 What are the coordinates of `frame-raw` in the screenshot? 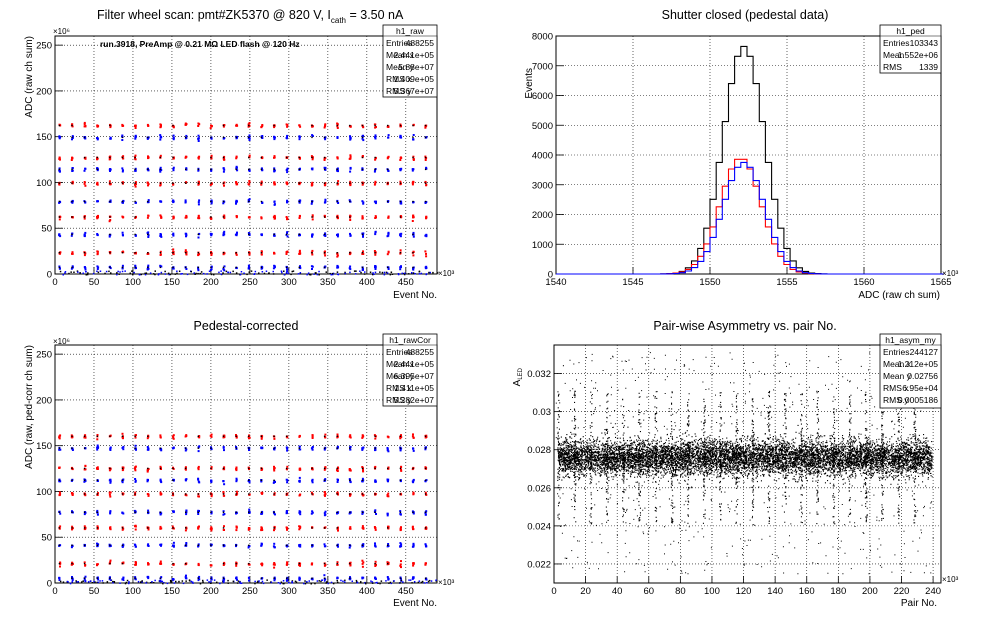 It's located at (246, 155).